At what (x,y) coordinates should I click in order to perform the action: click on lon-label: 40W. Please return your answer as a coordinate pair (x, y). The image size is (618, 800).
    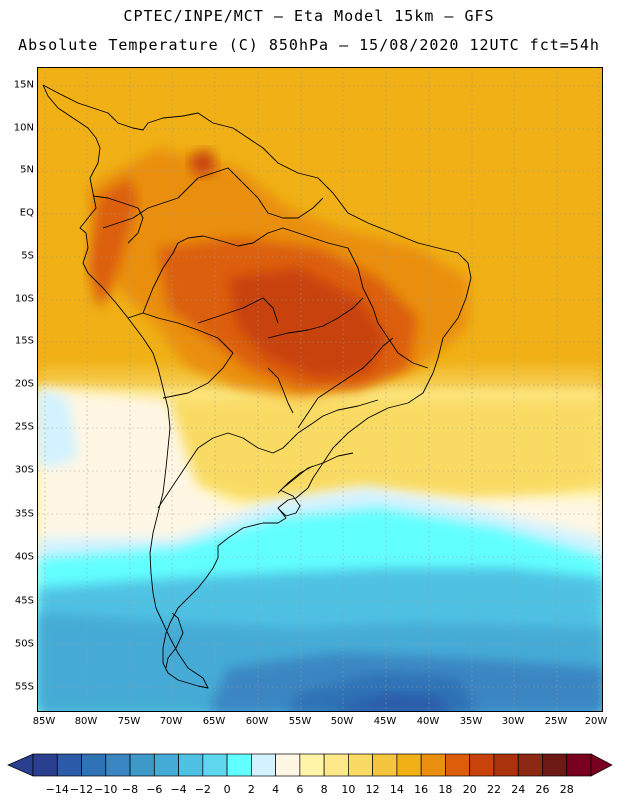
    Looking at the image, I should click on (428, 721).